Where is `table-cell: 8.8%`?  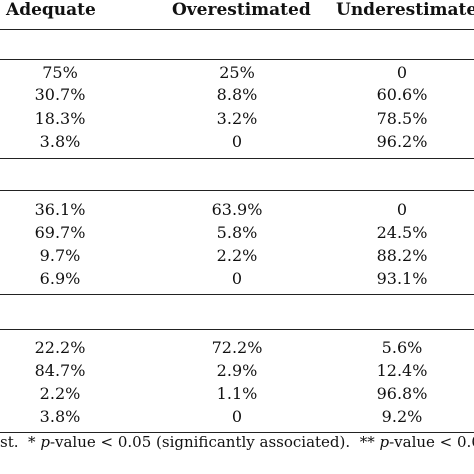 table-cell: 8.8% is located at coordinates (237, 94).